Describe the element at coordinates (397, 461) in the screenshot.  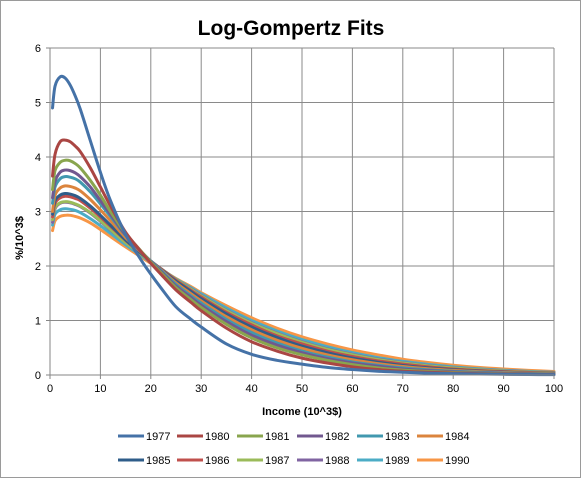
I see `legend-label-1989: 1989` at that location.